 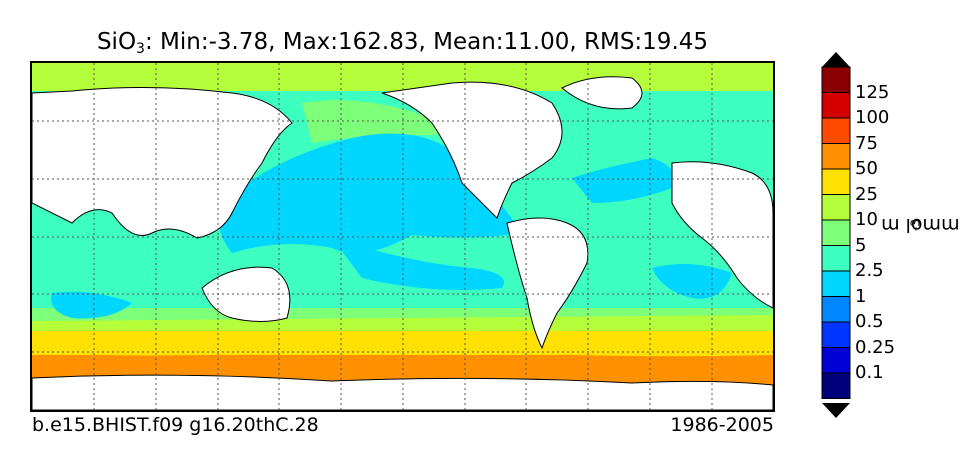 What do you see at coordinates (866, 219) in the screenshot?
I see `colorbar-tick-label: 10` at bounding box center [866, 219].